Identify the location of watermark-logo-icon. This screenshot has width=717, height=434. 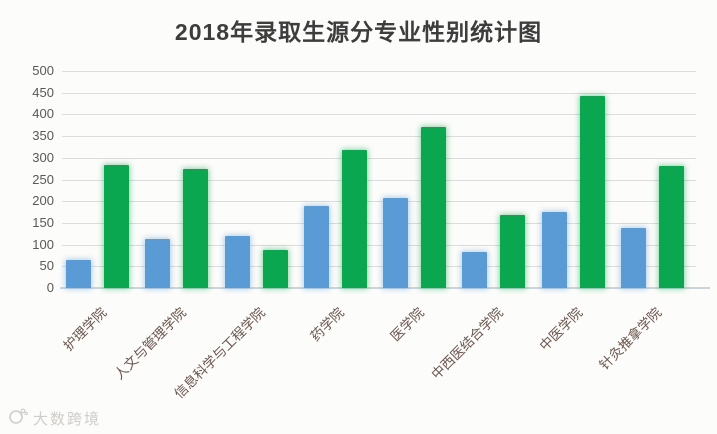
(18, 418).